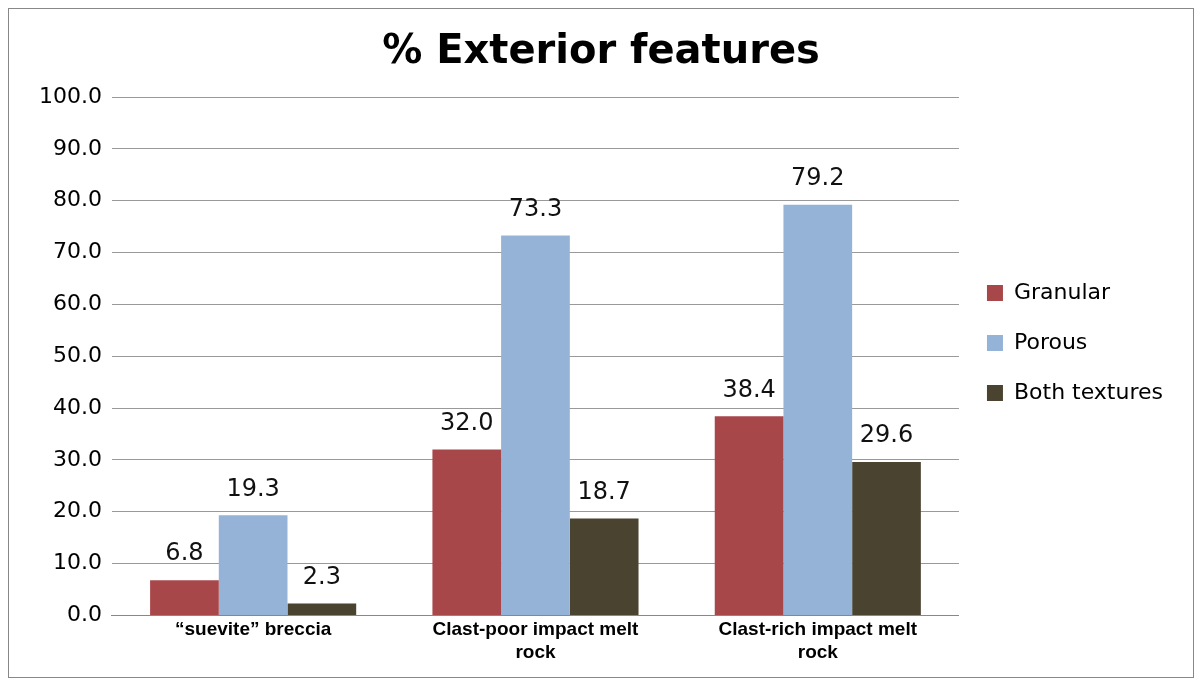 The image size is (1200, 684). Describe the element at coordinates (749, 388) in the screenshot. I see `data-label: 38.4` at that location.